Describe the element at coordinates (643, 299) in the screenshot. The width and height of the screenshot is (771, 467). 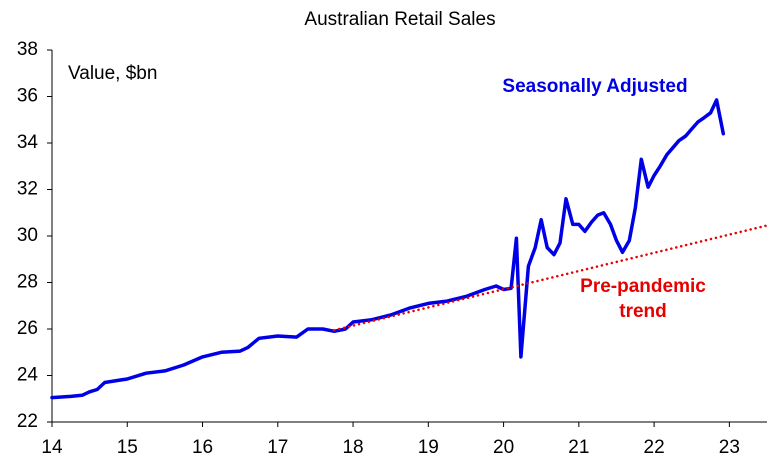
I see `series-label: Pre-pandemic trend` at that location.